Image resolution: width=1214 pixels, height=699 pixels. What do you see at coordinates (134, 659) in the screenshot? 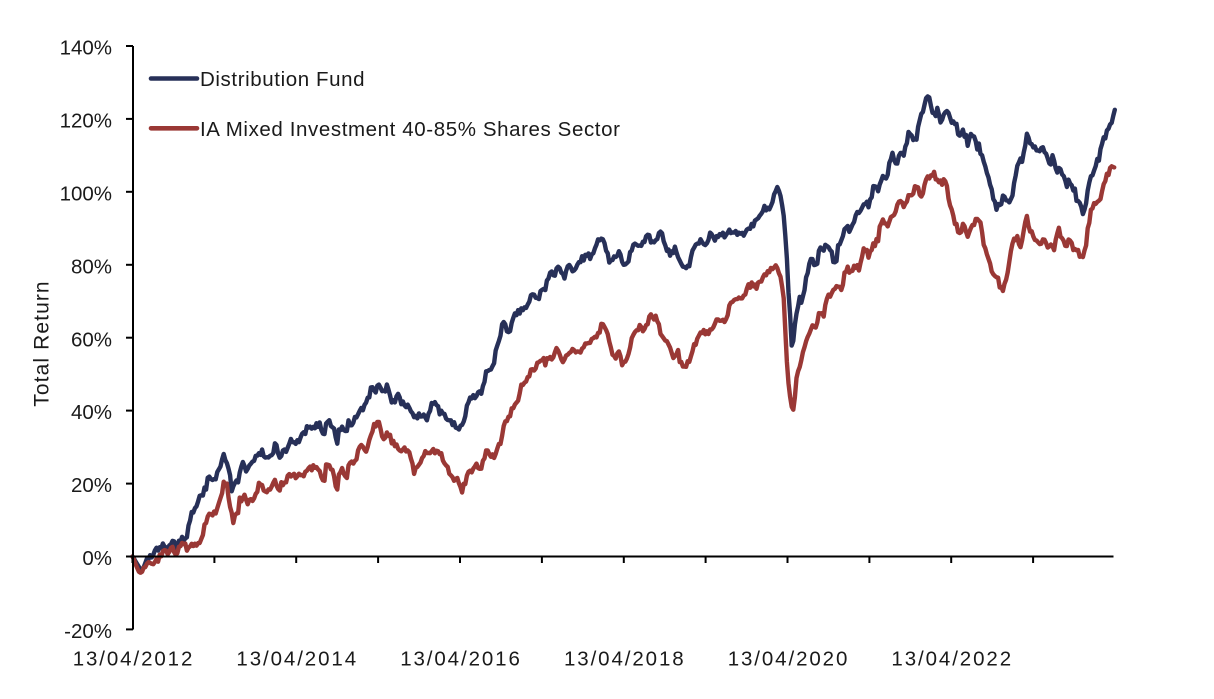
I see `svg-text: 13/04/2012` at bounding box center [134, 659].